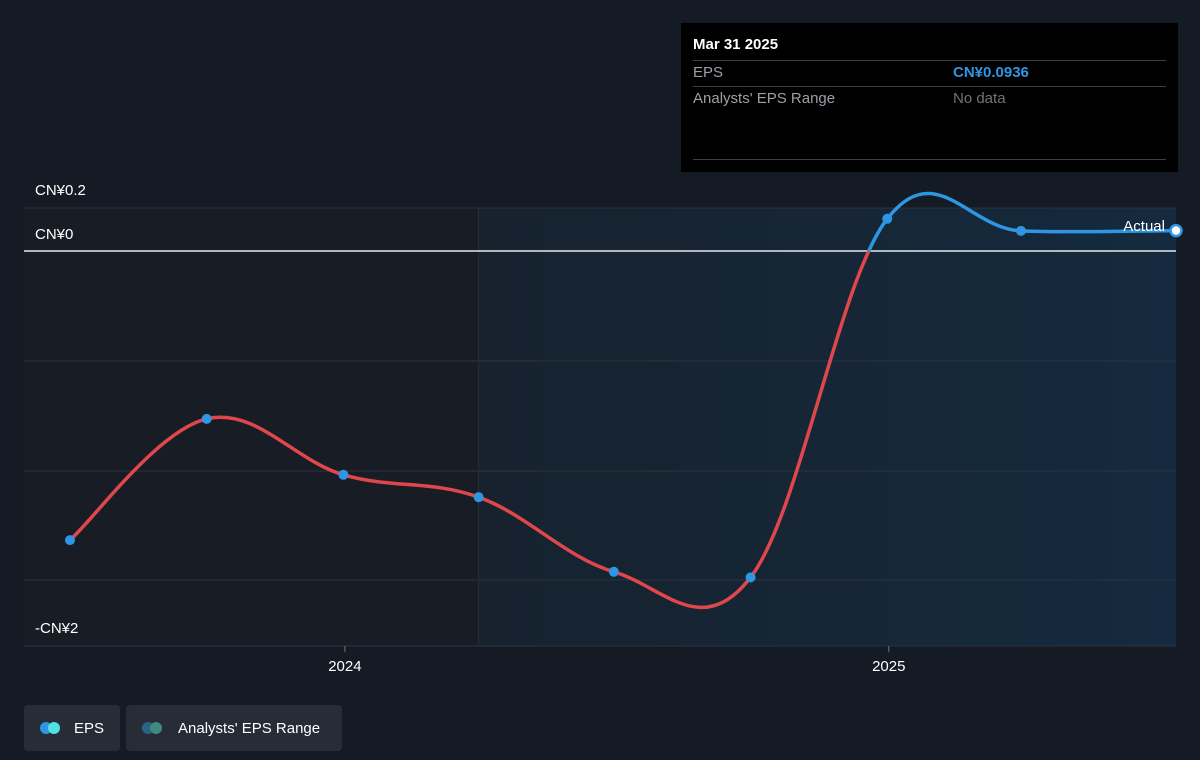 The height and width of the screenshot is (760, 1200). I want to click on eps-legend-icon, so click(51, 728).